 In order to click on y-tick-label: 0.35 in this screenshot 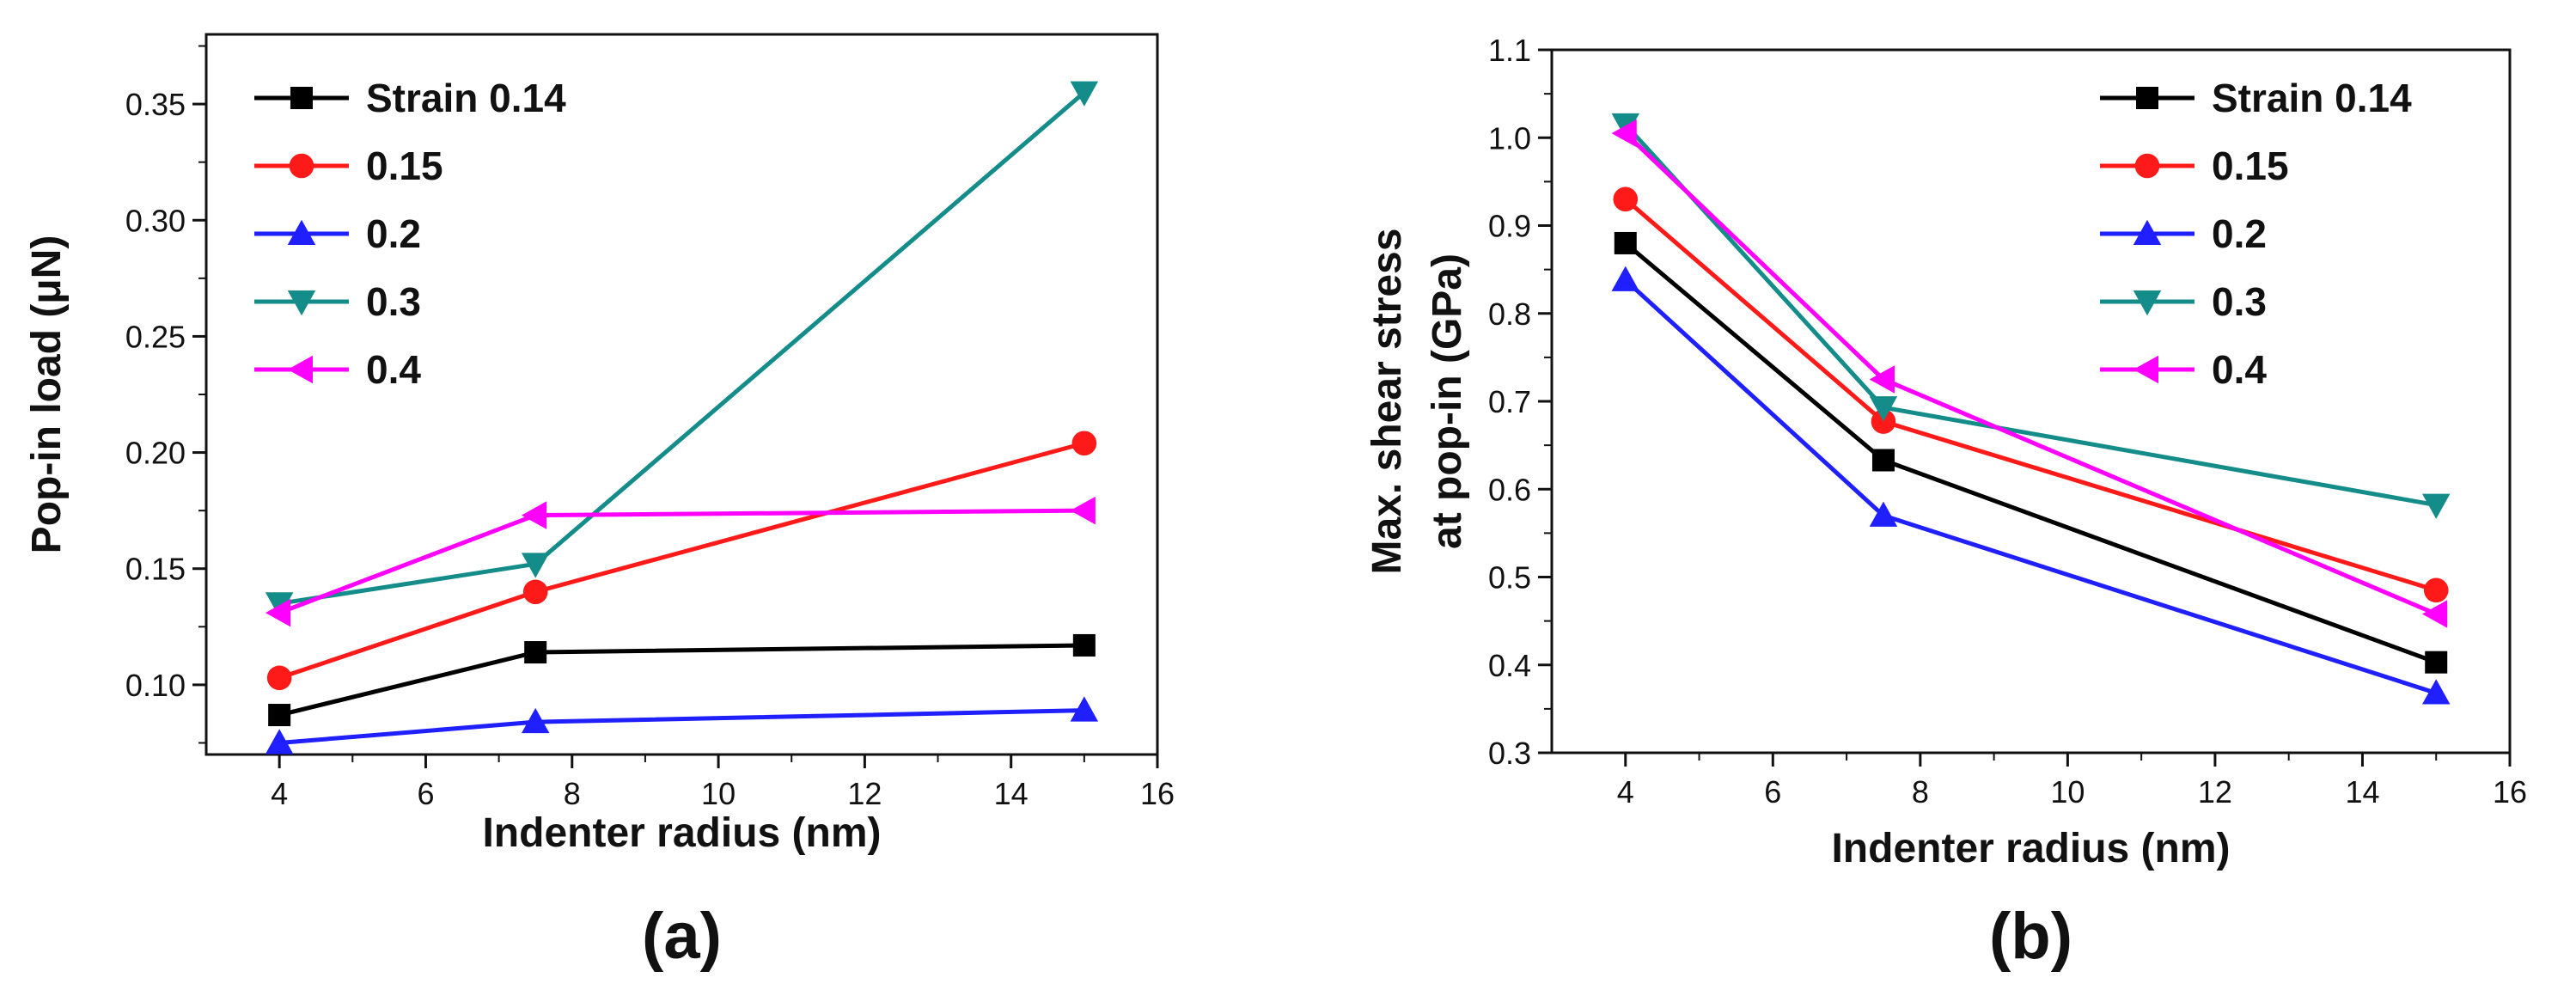, I will do `click(155, 105)`.